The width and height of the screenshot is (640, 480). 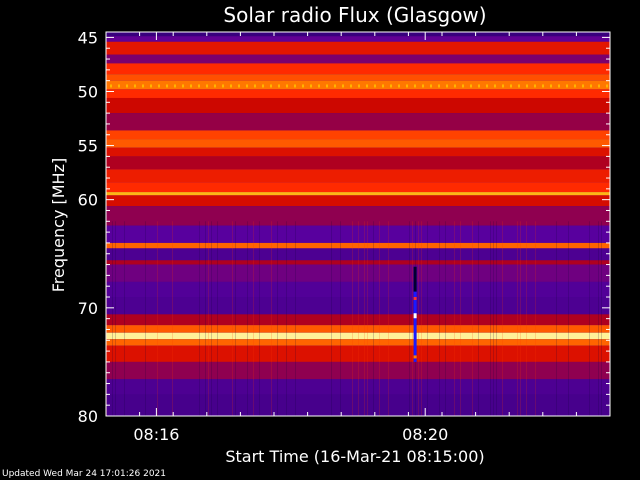 What do you see at coordinates (156, 434) in the screenshot?
I see `x-tick-label: 08:16` at bounding box center [156, 434].